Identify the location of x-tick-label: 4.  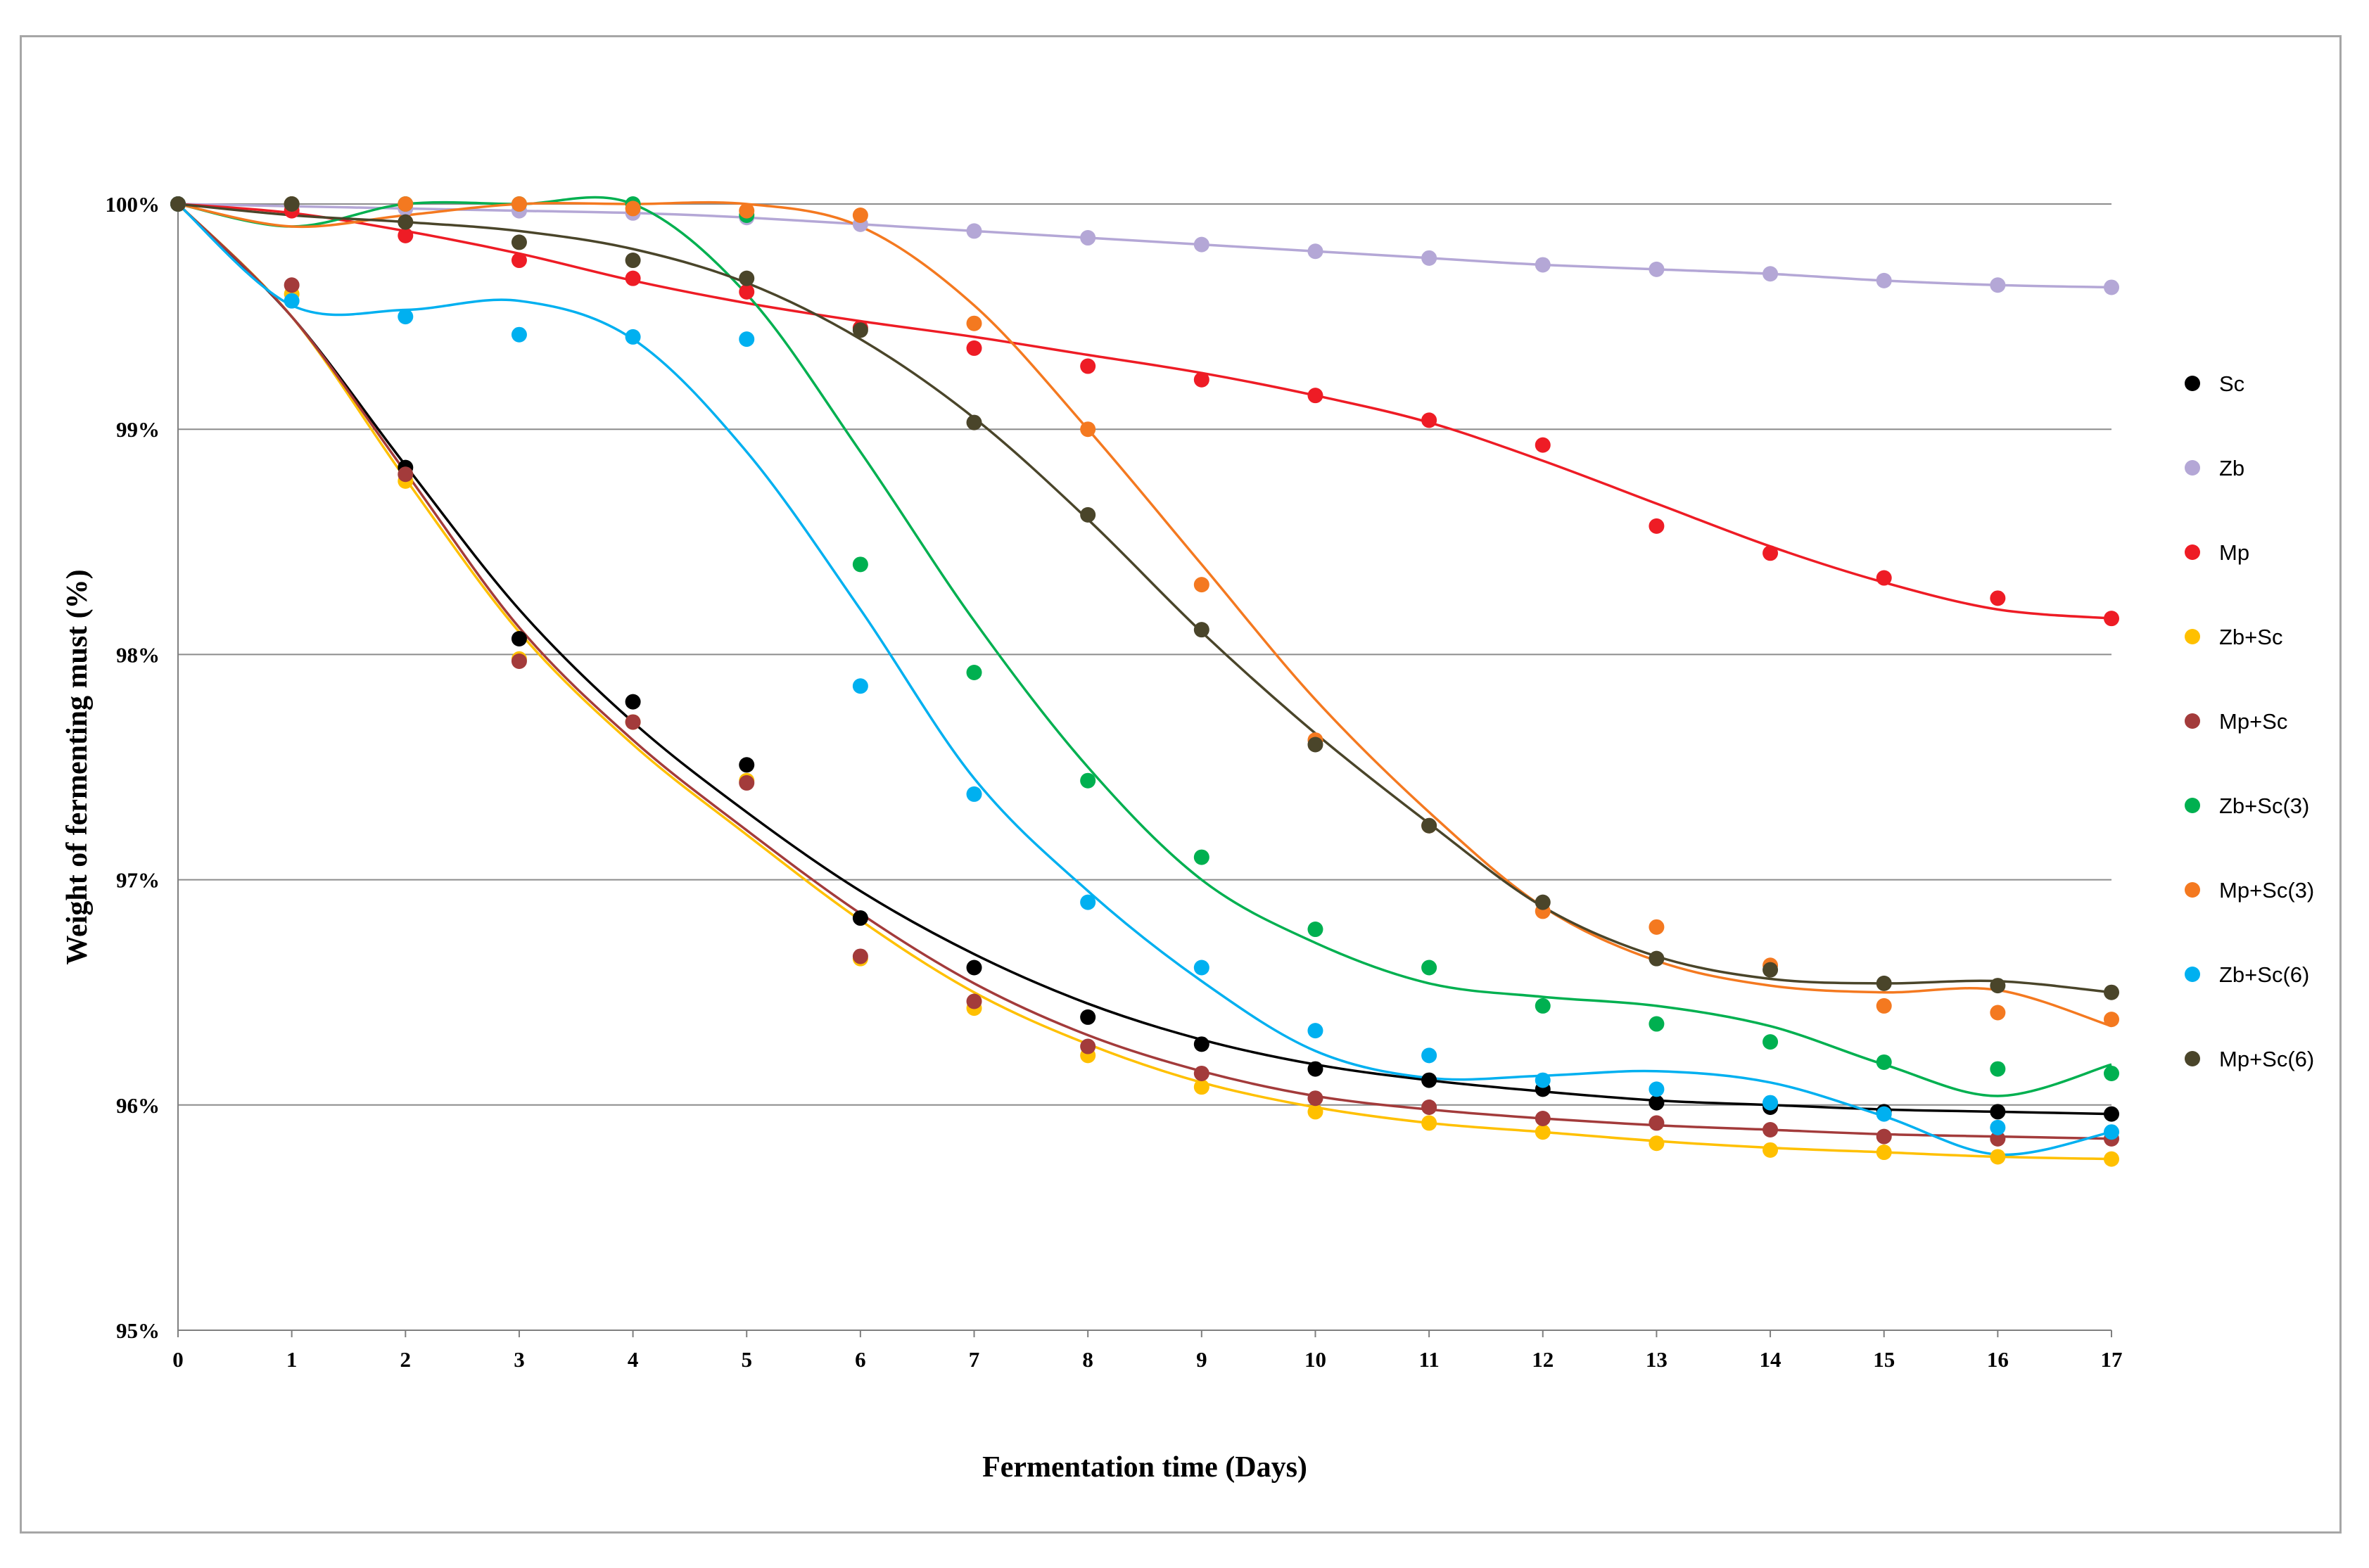
(633, 1360).